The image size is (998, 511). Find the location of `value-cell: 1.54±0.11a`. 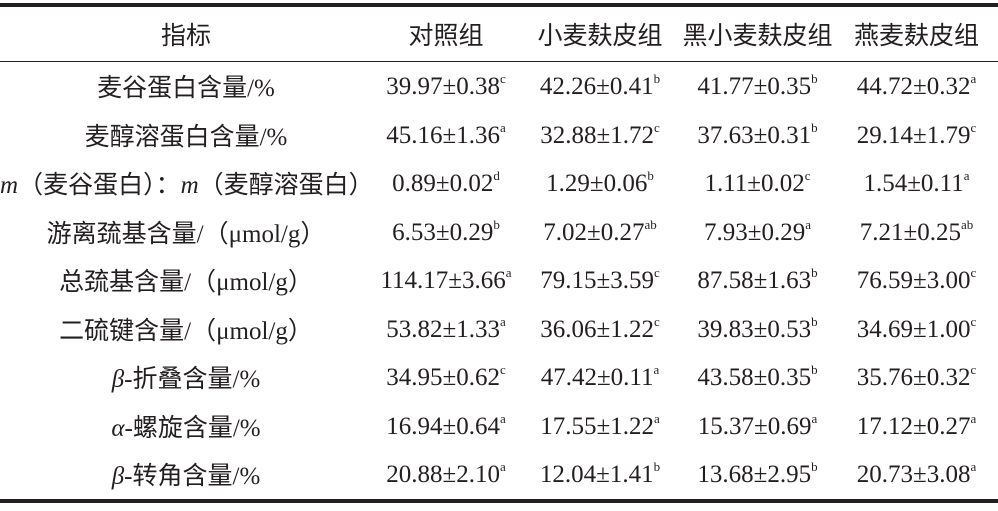

value-cell: 1.54±0.11a is located at coordinates (916, 183).